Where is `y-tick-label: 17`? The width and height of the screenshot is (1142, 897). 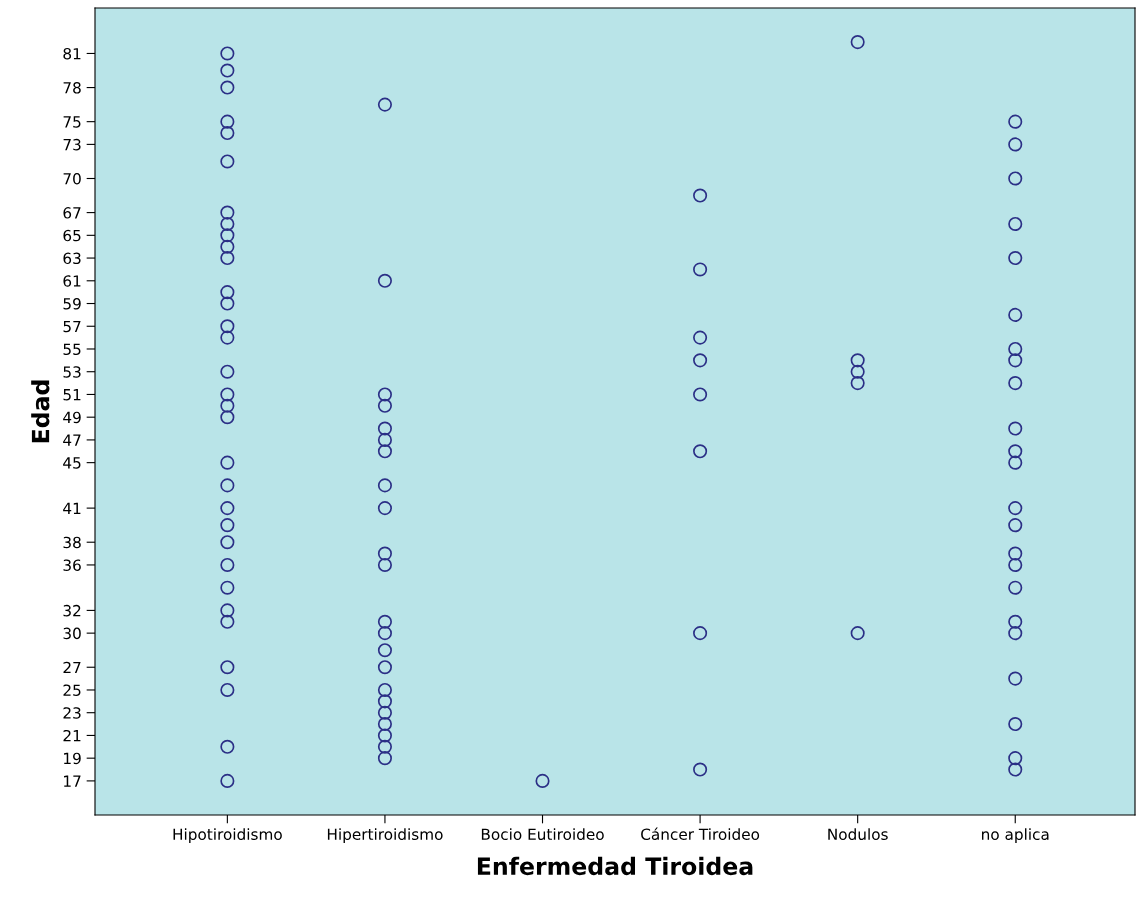
y-tick-label: 17 is located at coordinates (72, 781).